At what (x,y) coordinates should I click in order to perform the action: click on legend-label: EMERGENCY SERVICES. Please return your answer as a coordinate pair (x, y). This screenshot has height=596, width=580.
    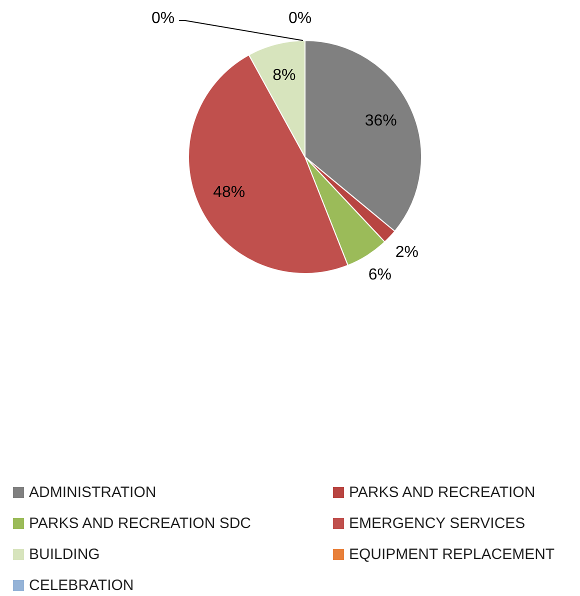
    Looking at the image, I should click on (437, 523).